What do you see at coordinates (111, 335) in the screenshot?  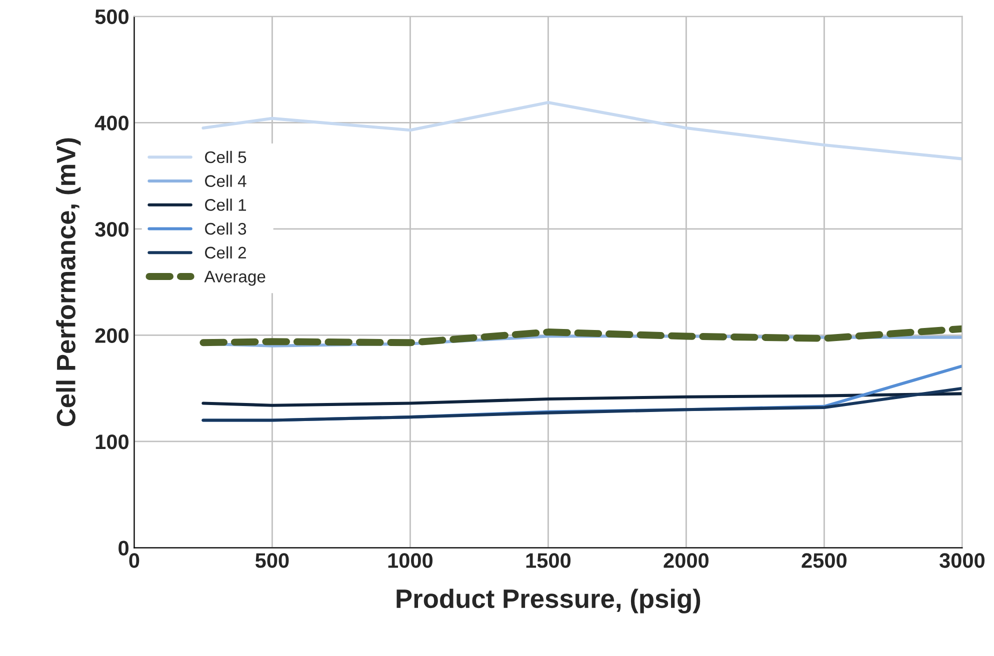 I see `y-tick-label: 200` at bounding box center [111, 335].